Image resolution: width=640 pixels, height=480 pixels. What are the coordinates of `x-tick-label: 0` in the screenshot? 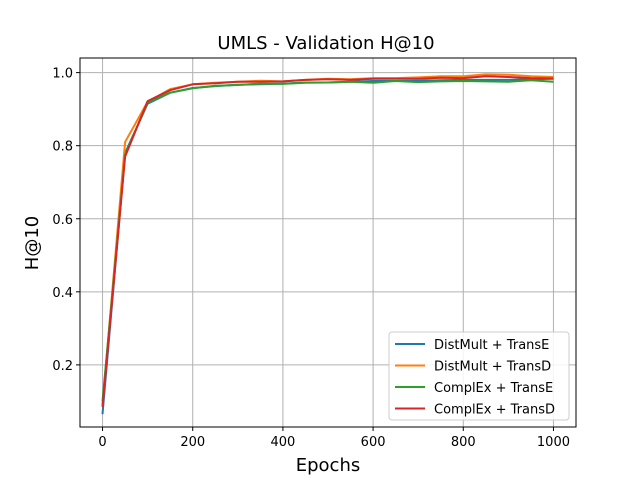 It's located at (102, 442).